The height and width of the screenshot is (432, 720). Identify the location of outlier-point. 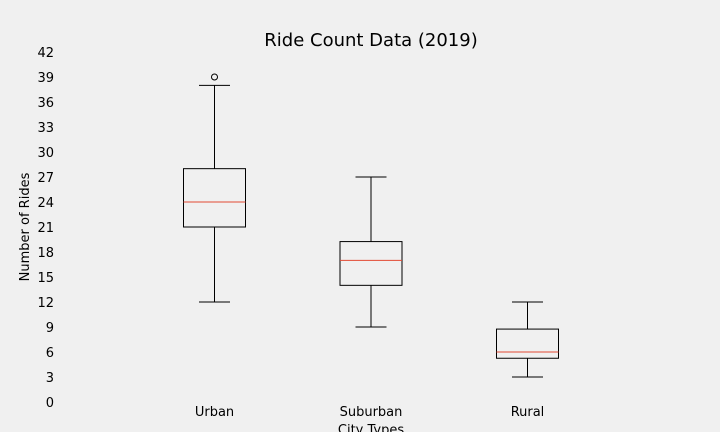
(214, 77).